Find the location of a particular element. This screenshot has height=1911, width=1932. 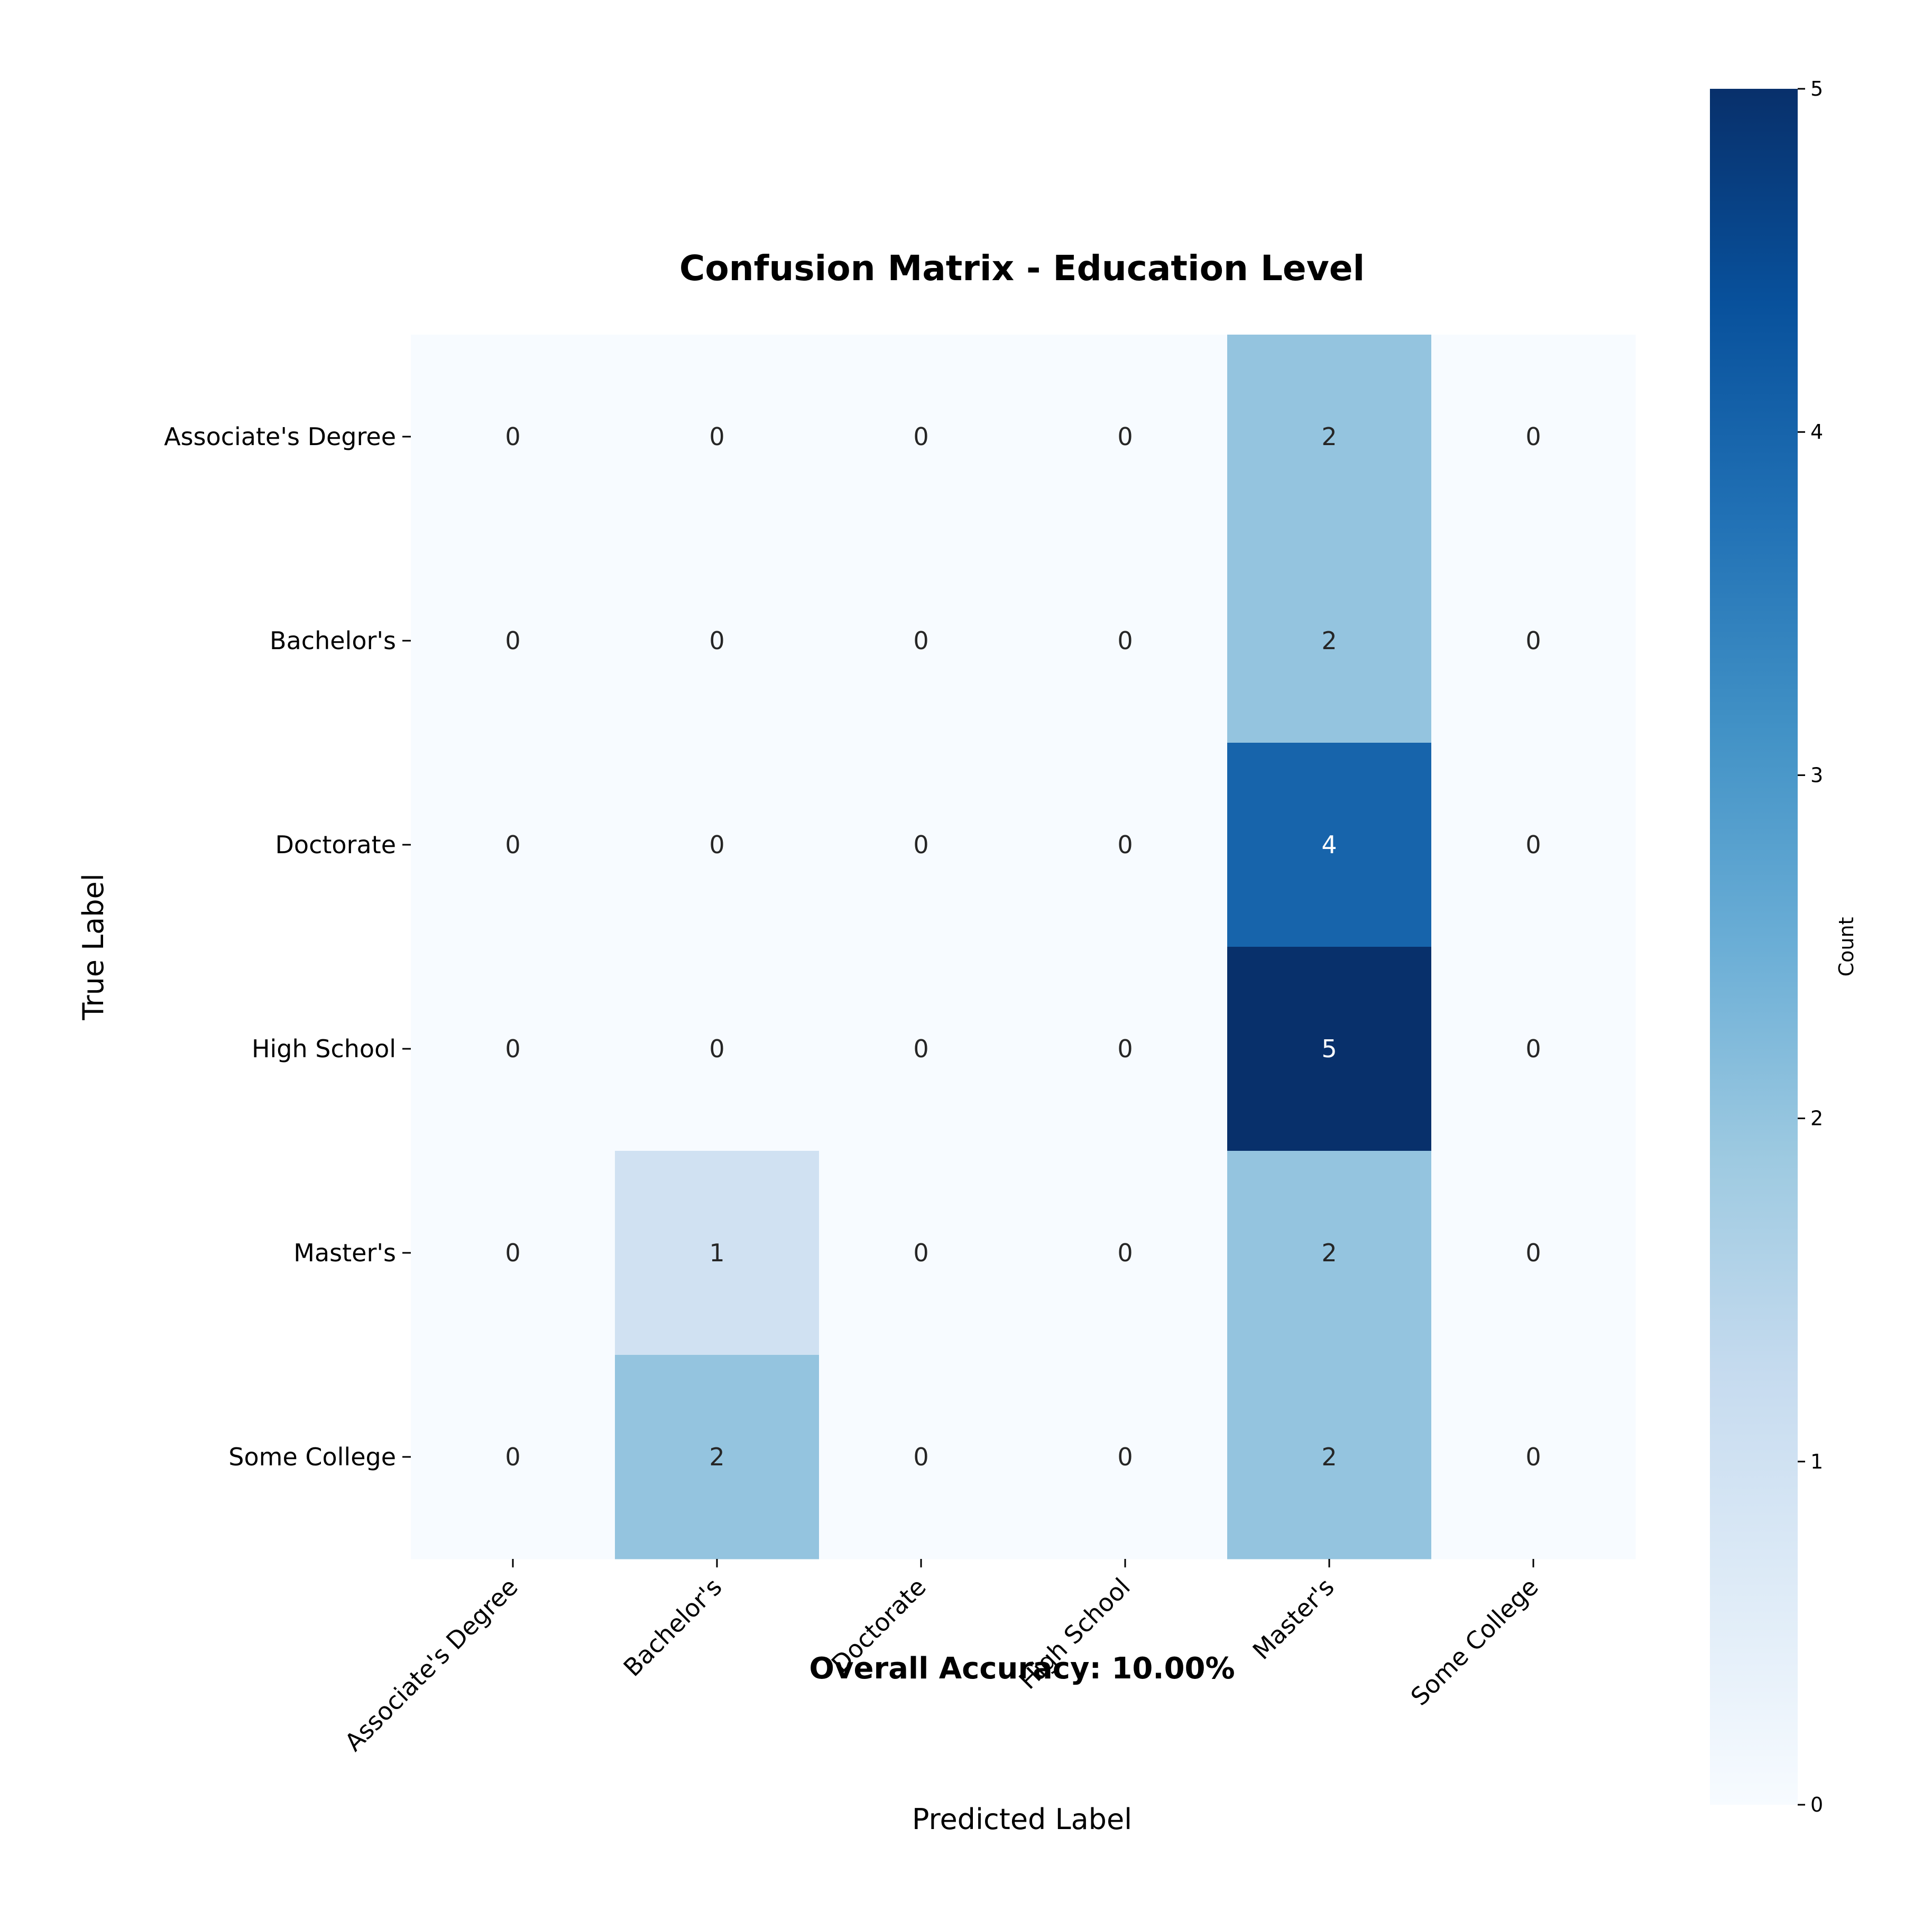

y-tick-label: Some College is located at coordinates (312, 1457).